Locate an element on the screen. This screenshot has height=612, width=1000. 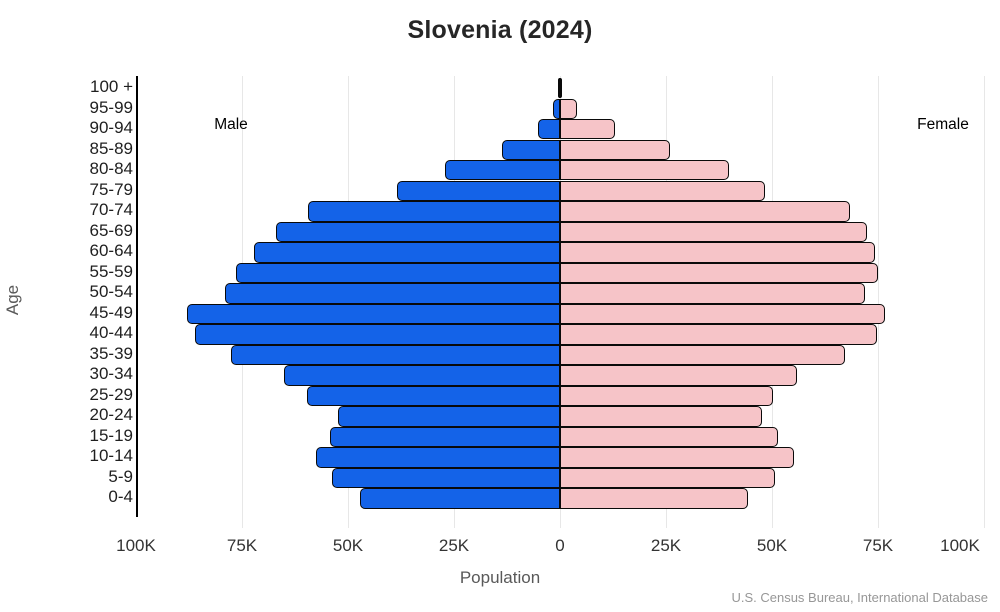
age-tick-label: 75-79 is located at coordinates (111, 189).